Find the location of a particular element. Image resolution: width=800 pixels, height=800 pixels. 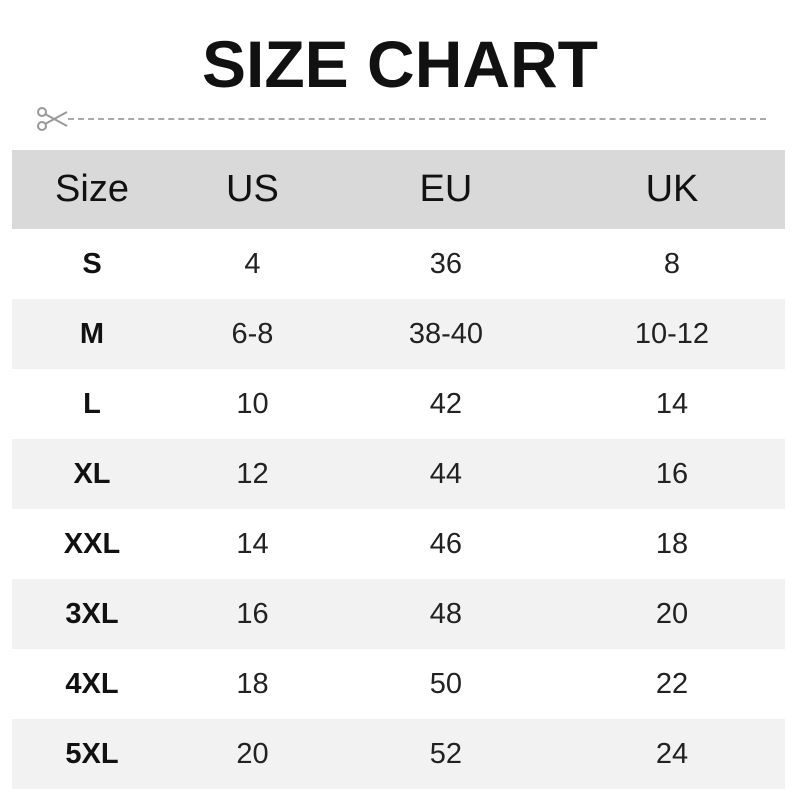

cell-eu: 38-40 is located at coordinates (445, 334).